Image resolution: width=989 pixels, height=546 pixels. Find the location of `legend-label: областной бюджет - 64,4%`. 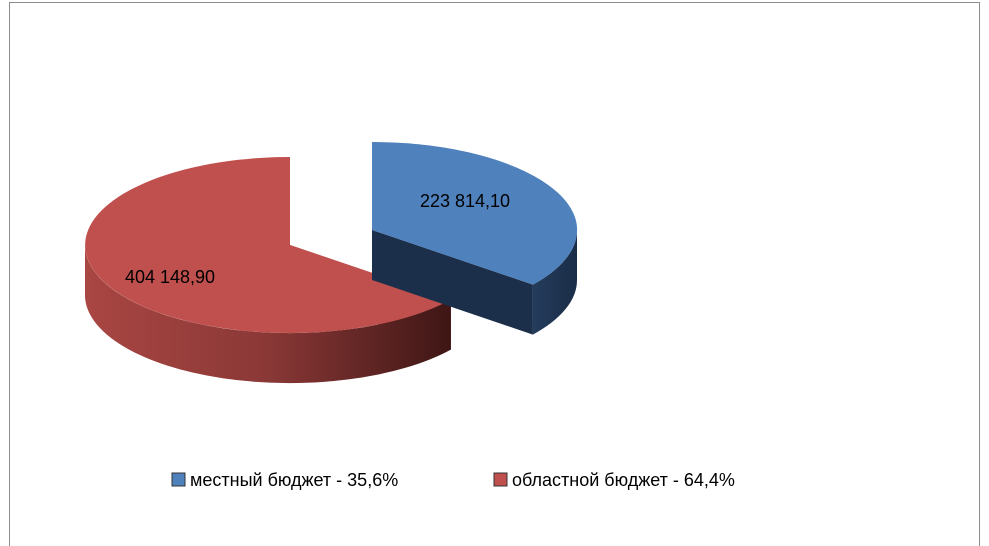

legend-label: областной бюджет - 64,4% is located at coordinates (623, 480).